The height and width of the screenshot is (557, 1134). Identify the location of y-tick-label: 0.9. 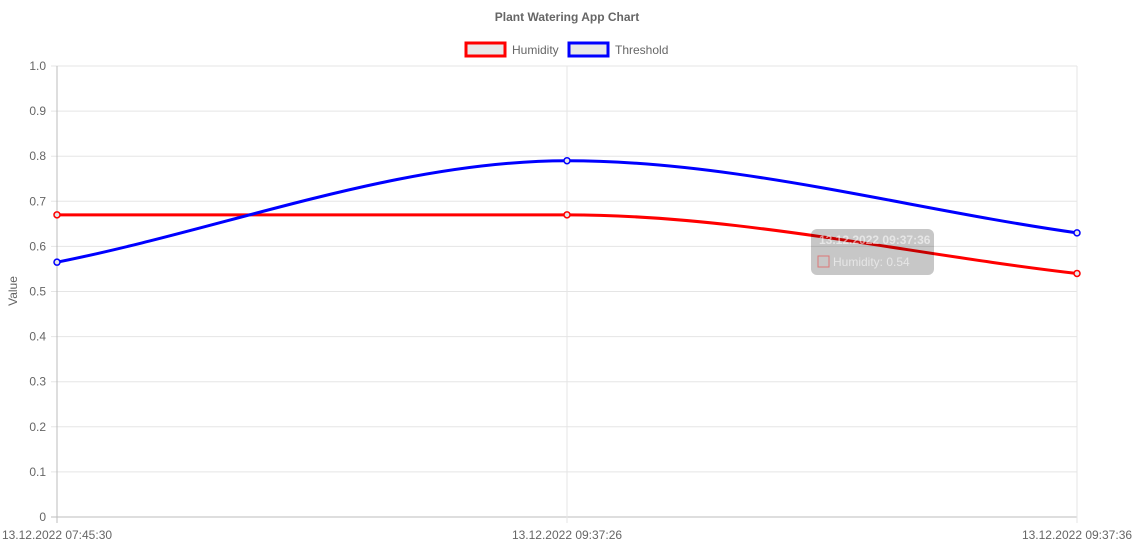
(37, 111).